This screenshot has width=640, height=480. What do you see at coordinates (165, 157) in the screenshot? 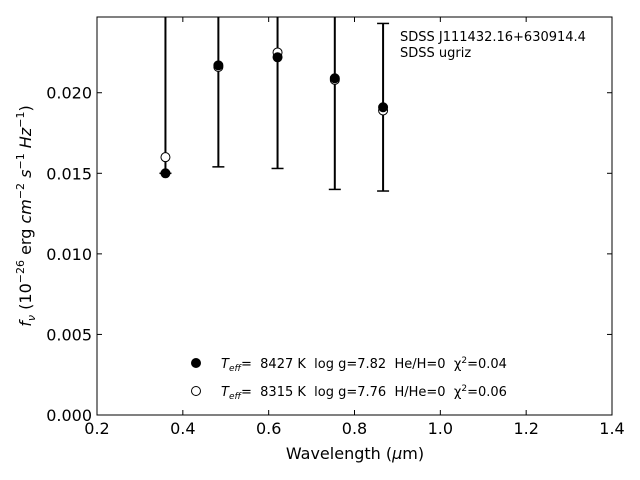
I see `model-point-open` at bounding box center [165, 157].